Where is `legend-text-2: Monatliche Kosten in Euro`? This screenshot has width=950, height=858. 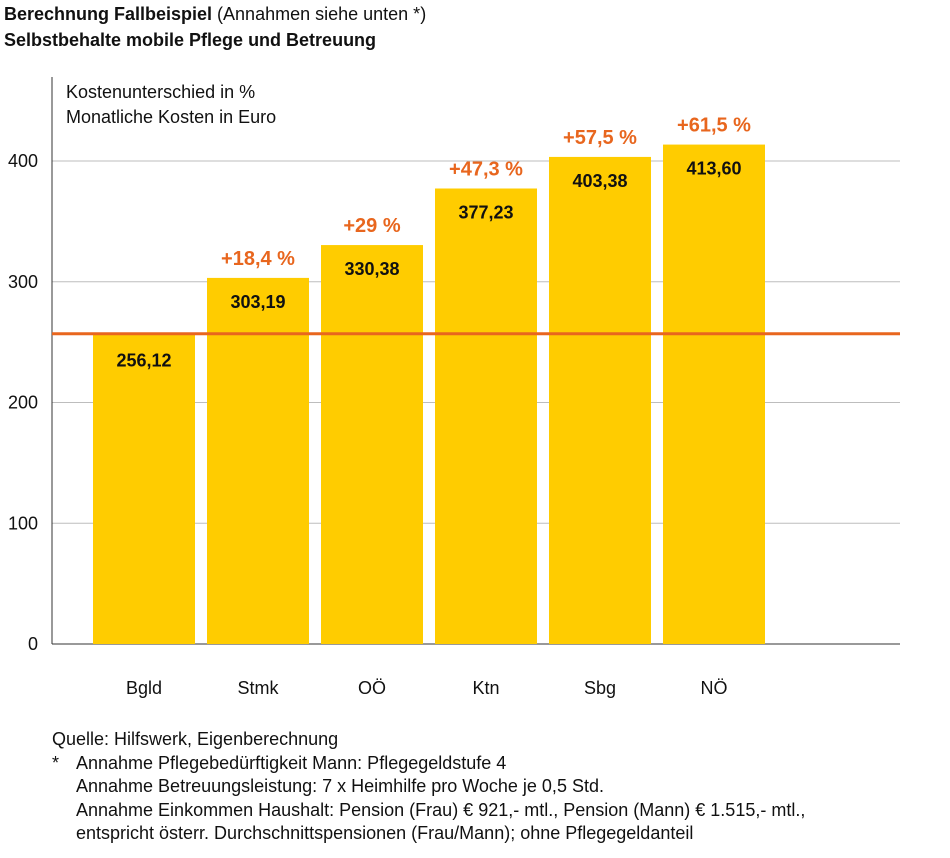
legend-text-2: Monatliche Kosten in Euro is located at coordinates (171, 117).